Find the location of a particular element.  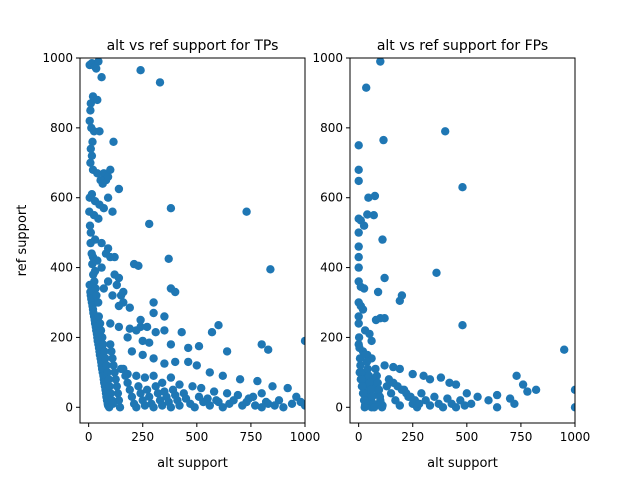

x-tick-label-fps: 250 is located at coordinates (412, 437).